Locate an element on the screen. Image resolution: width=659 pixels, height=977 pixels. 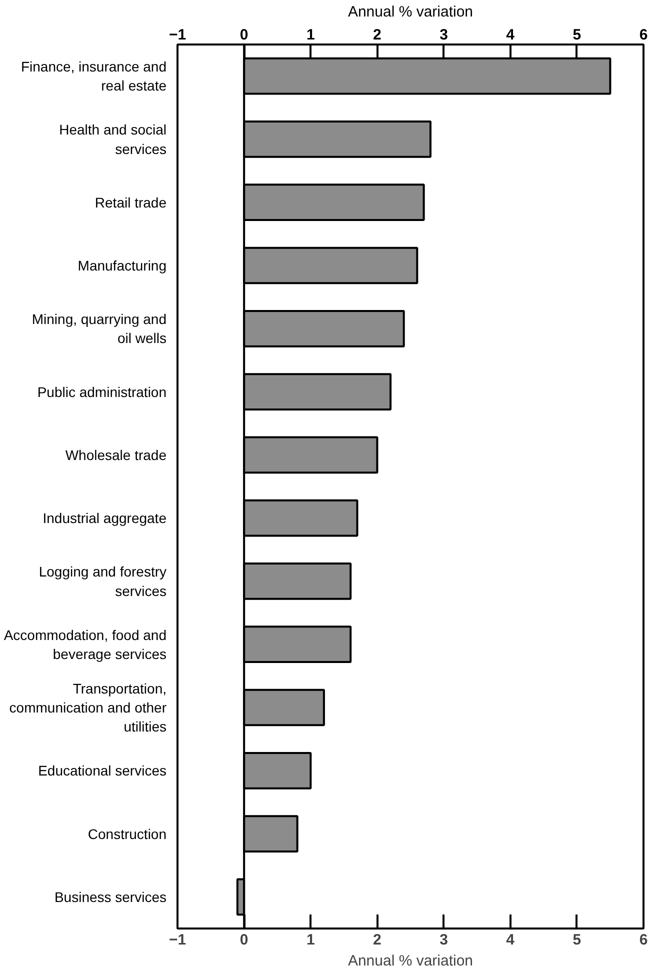
y-tick-label: Construction is located at coordinates (127, 834).